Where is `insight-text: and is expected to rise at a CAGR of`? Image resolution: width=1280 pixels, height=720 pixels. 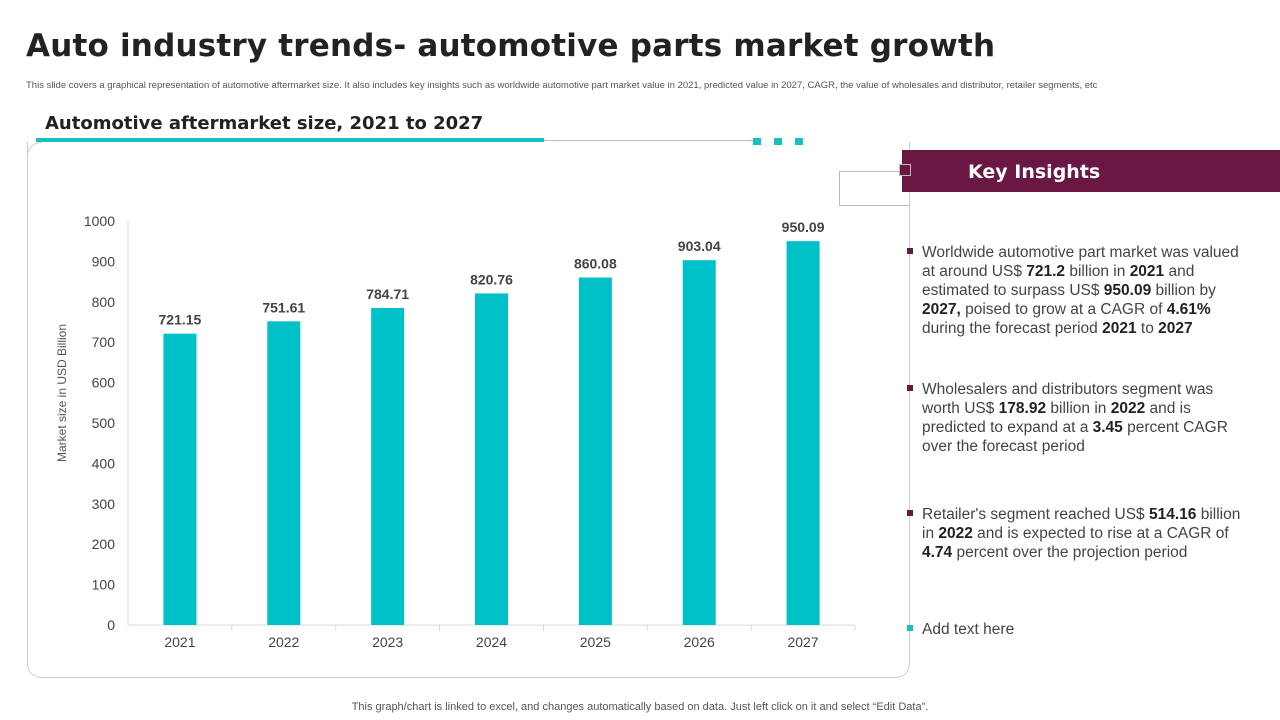 insight-text: and is expected to rise at a CAGR of is located at coordinates (1100, 533).